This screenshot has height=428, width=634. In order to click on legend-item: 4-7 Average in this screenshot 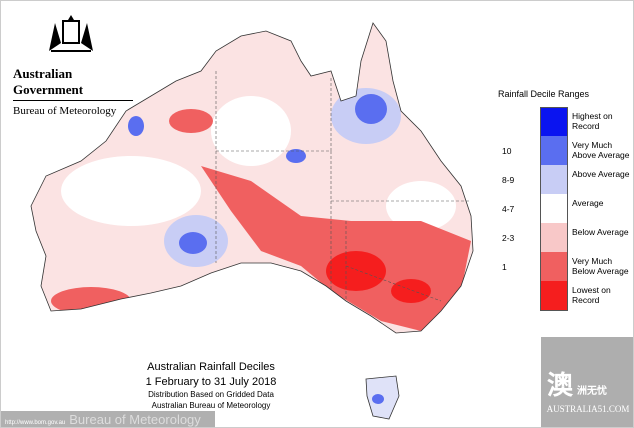, I will do `click(565, 208)`.